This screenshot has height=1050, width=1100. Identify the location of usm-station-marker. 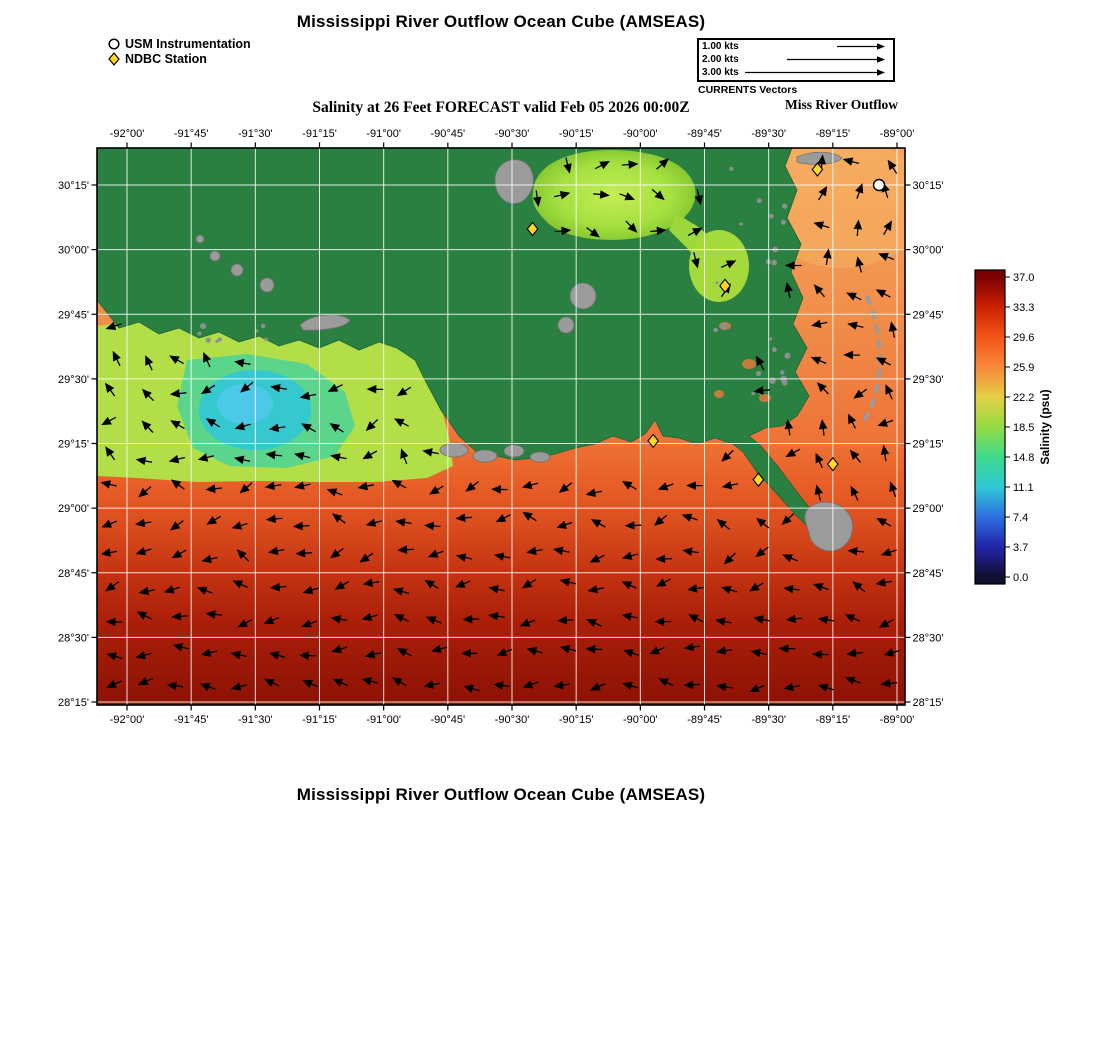
(879, 185).